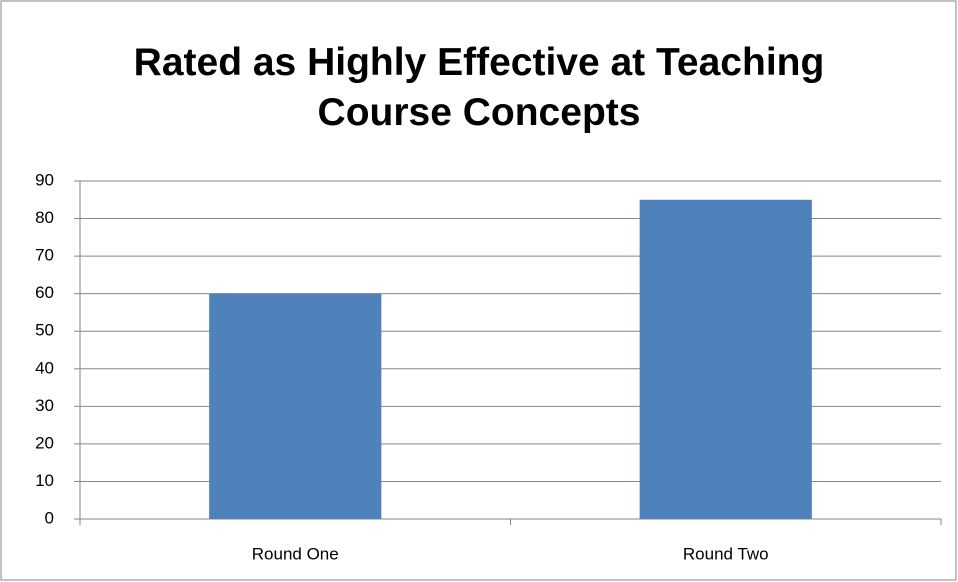 The image size is (958, 582). Describe the element at coordinates (44, 255) in the screenshot. I see `y-tick-label: 70` at that location.